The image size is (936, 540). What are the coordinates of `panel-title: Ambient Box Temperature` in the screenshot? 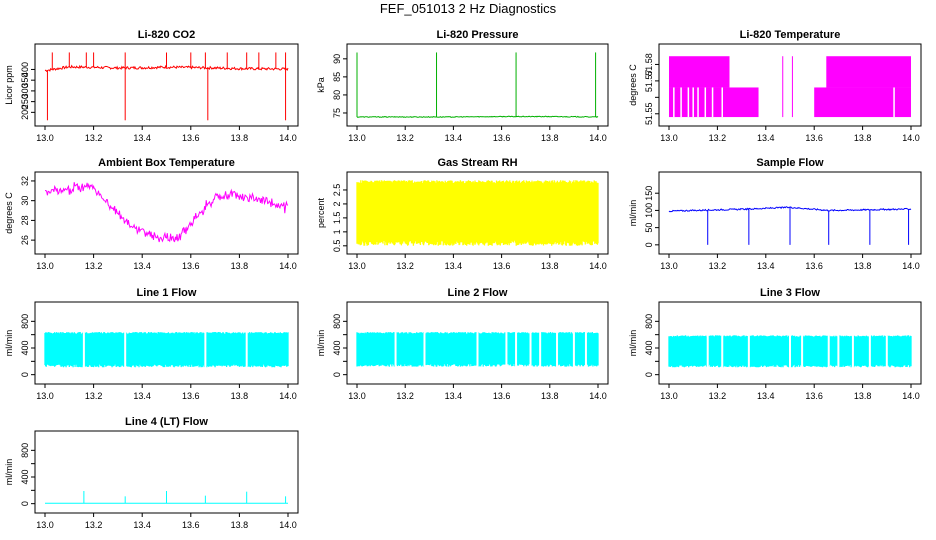 It's located at (166, 163).